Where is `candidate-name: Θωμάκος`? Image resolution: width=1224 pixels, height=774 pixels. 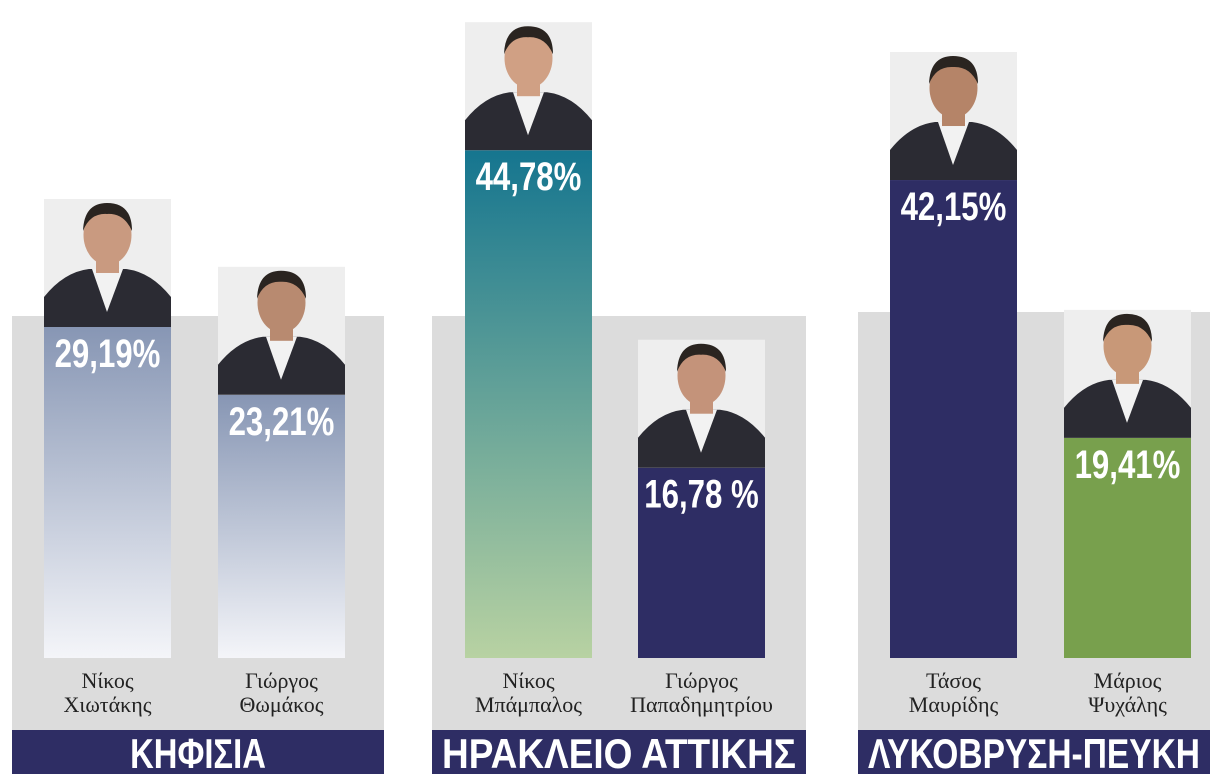 candidate-name: Θωμάκος is located at coordinates (281, 704).